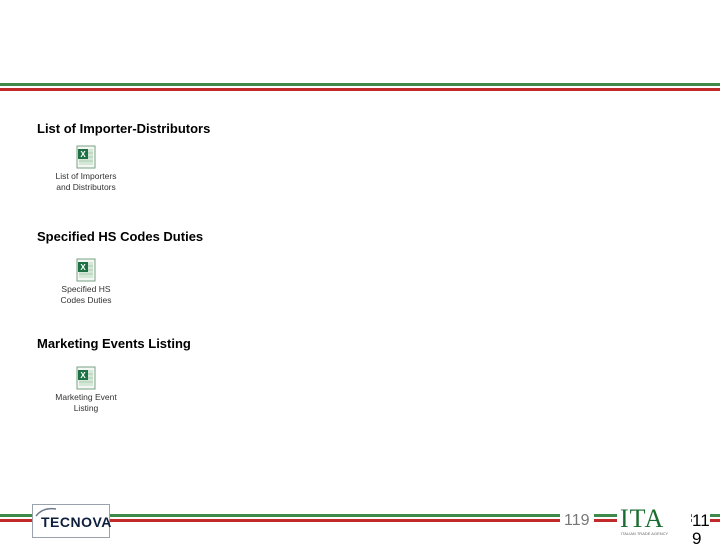 The height and width of the screenshot is (548, 720). What do you see at coordinates (46, 512) in the screenshot?
I see `tecnova-swoosh-icon` at bounding box center [46, 512].